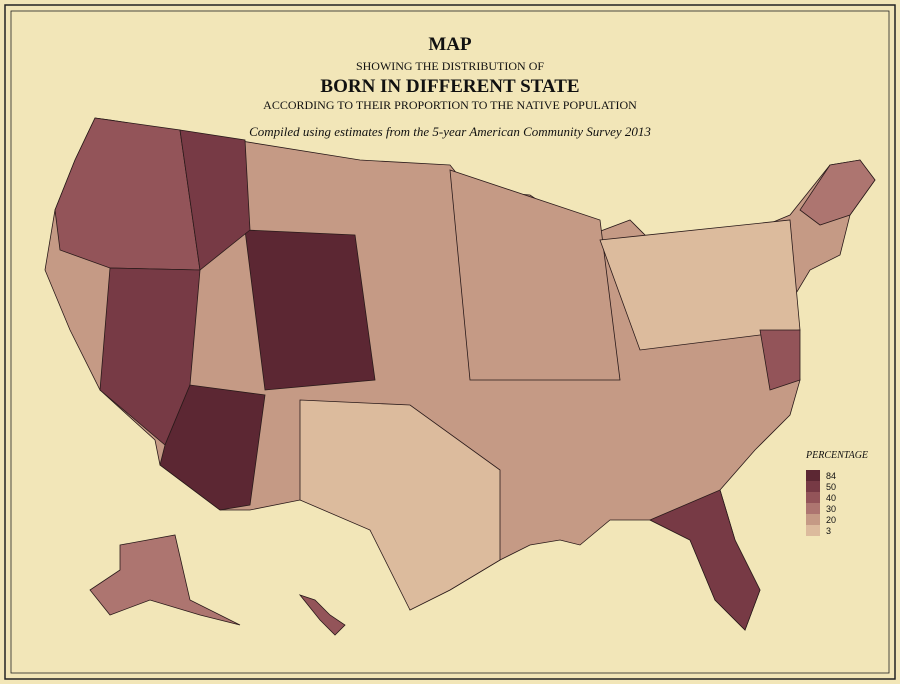 The image size is (900, 684). What do you see at coordinates (836, 455) in the screenshot?
I see `legend-title: PERCENTAGE` at bounding box center [836, 455].